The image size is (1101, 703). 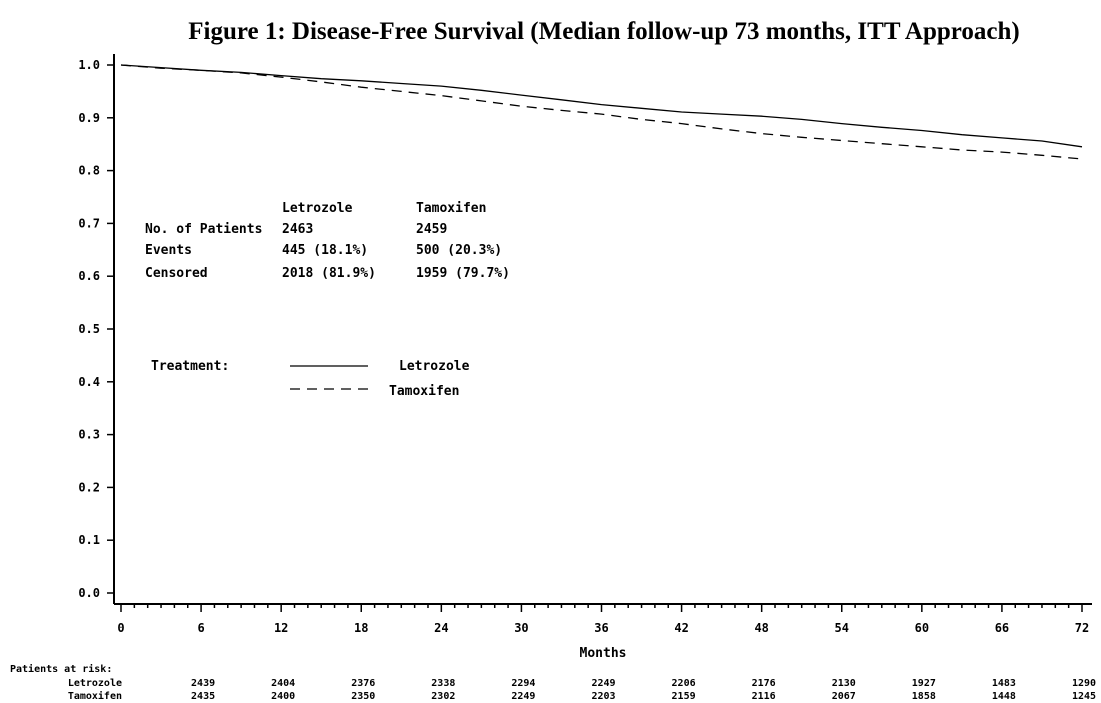 What do you see at coordinates (1084, 683) in the screenshot?
I see `risk-value-letrozole: 1290` at bounding box center [1084, 683].